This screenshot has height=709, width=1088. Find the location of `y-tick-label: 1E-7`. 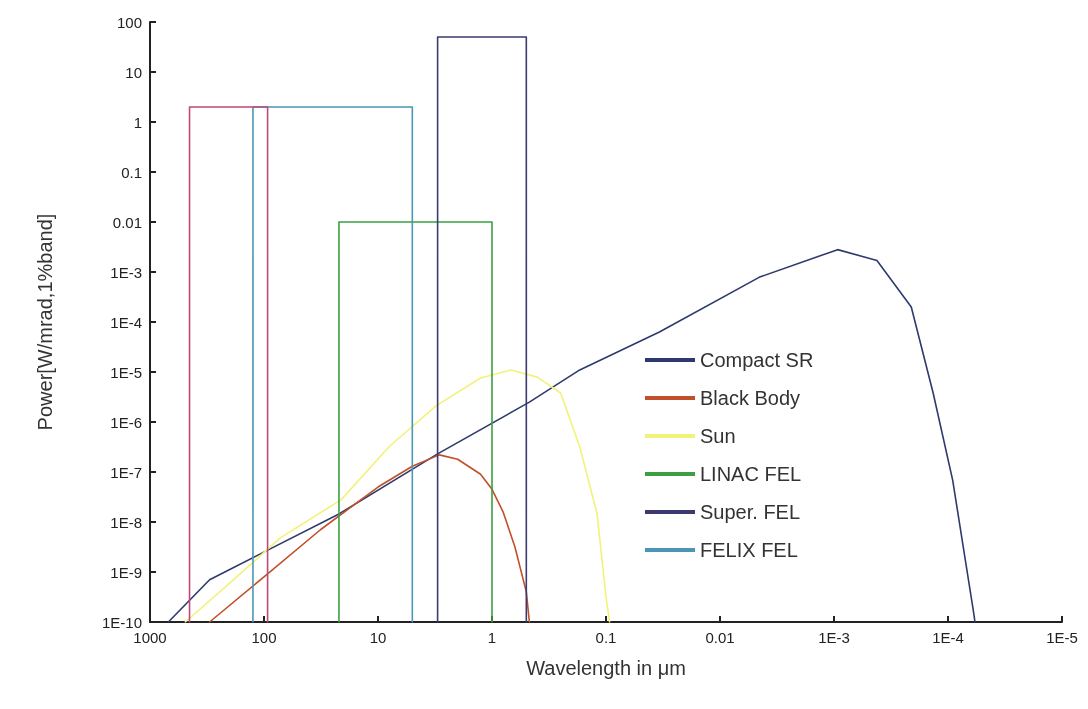

y-tick-label: 1E-7 is located at coordinates (126, 472).